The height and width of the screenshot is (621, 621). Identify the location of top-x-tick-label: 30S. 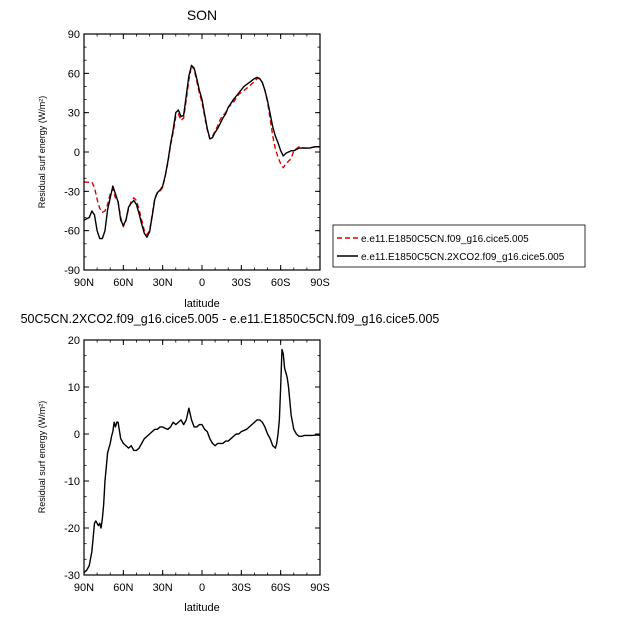
(242, 283).